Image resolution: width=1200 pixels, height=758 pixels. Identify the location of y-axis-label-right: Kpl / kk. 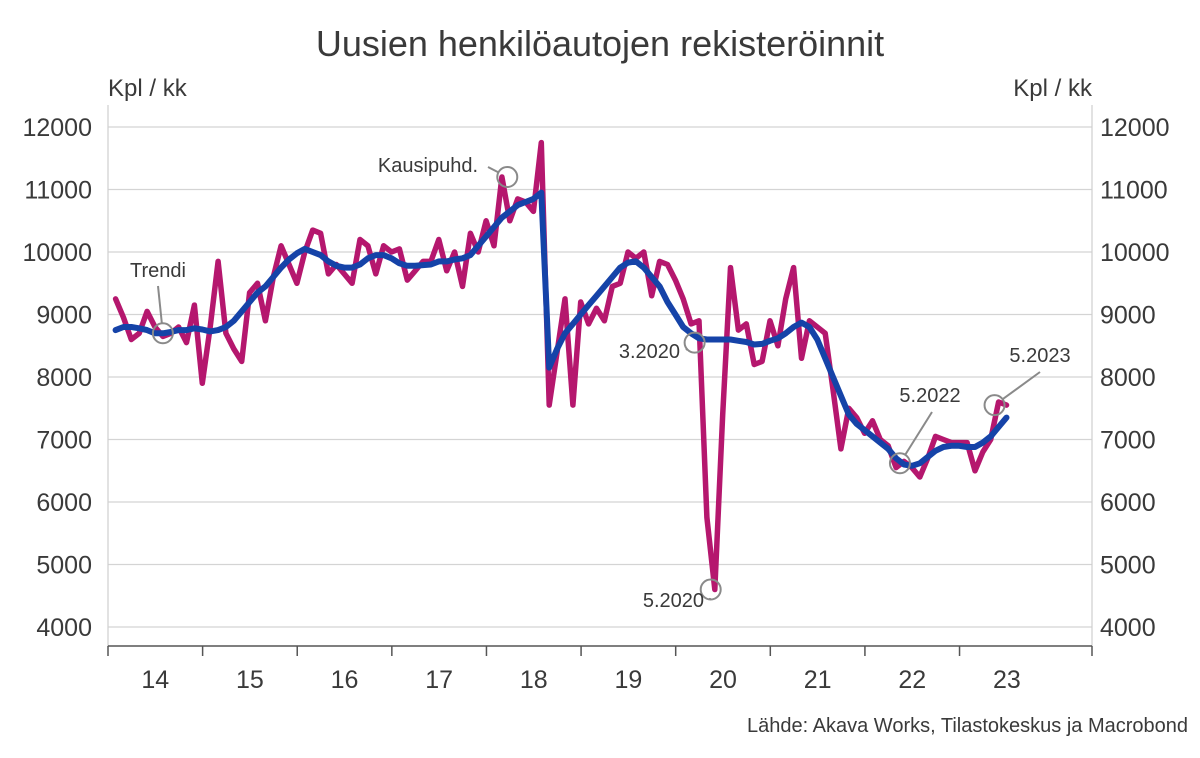
(1053, 88).